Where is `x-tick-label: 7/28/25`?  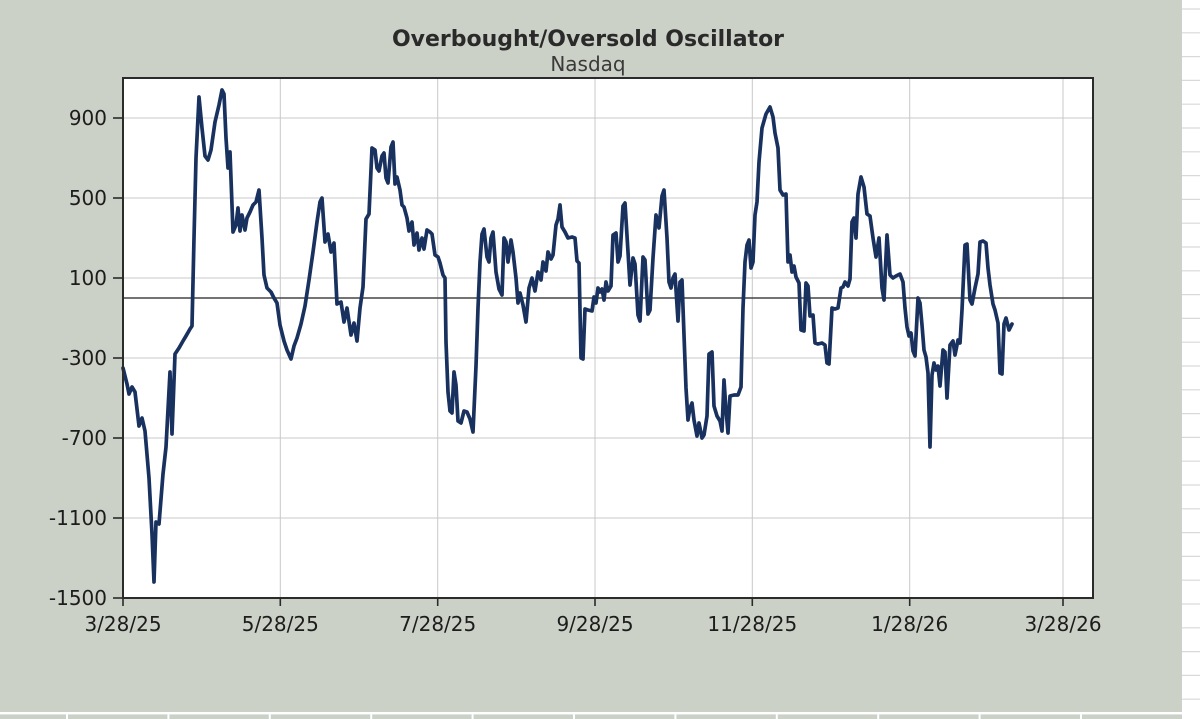
x-tick-label: 7/28/25 is located at coordinates (437, 624).